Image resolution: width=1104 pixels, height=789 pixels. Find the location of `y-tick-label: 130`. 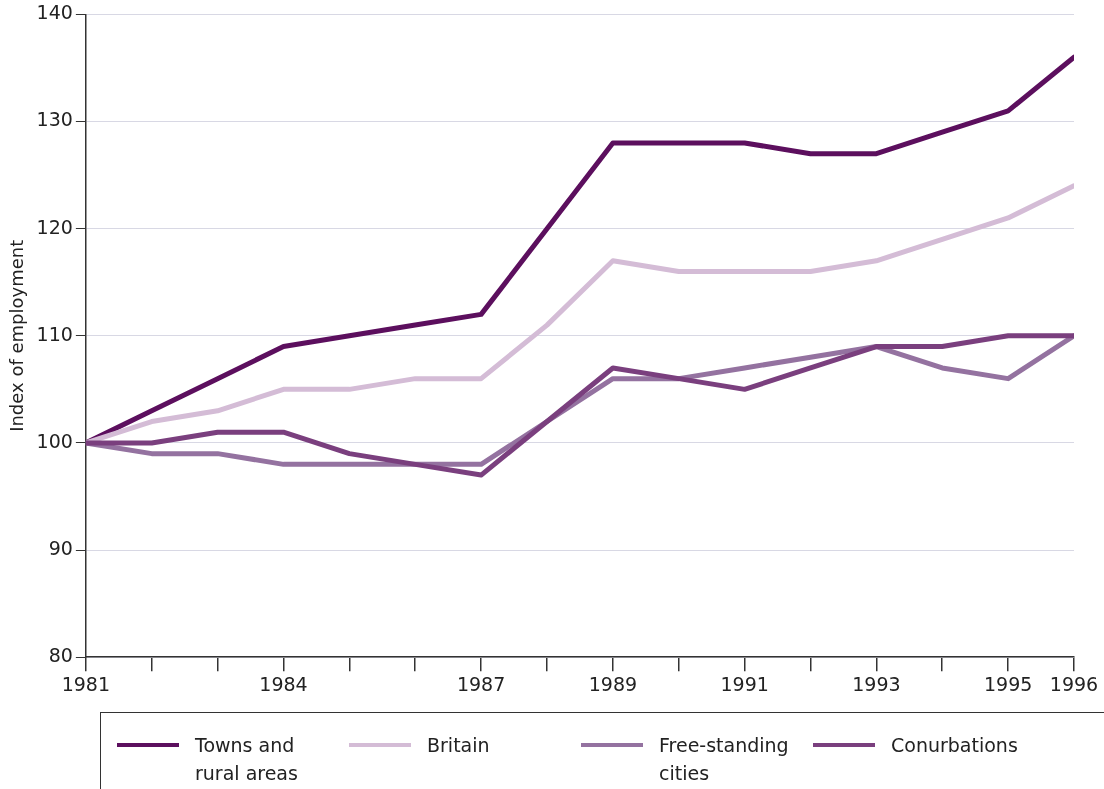

y-tick-label: 130 is located at coordinates (54, 119).